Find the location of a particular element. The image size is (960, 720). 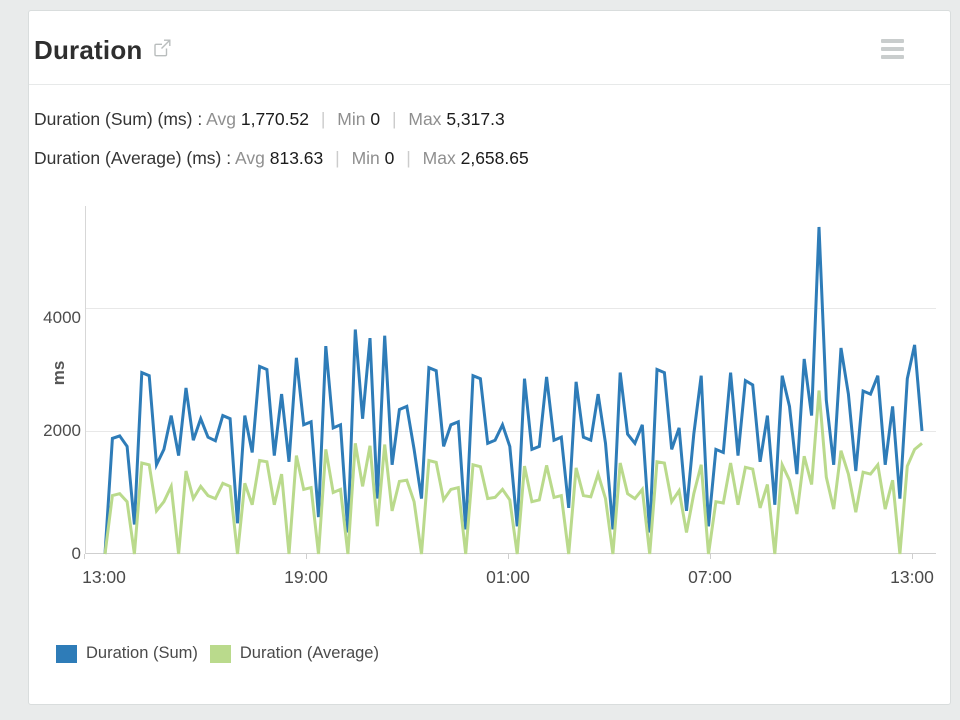

x-tick-corner is located at coordinates (84, 556).